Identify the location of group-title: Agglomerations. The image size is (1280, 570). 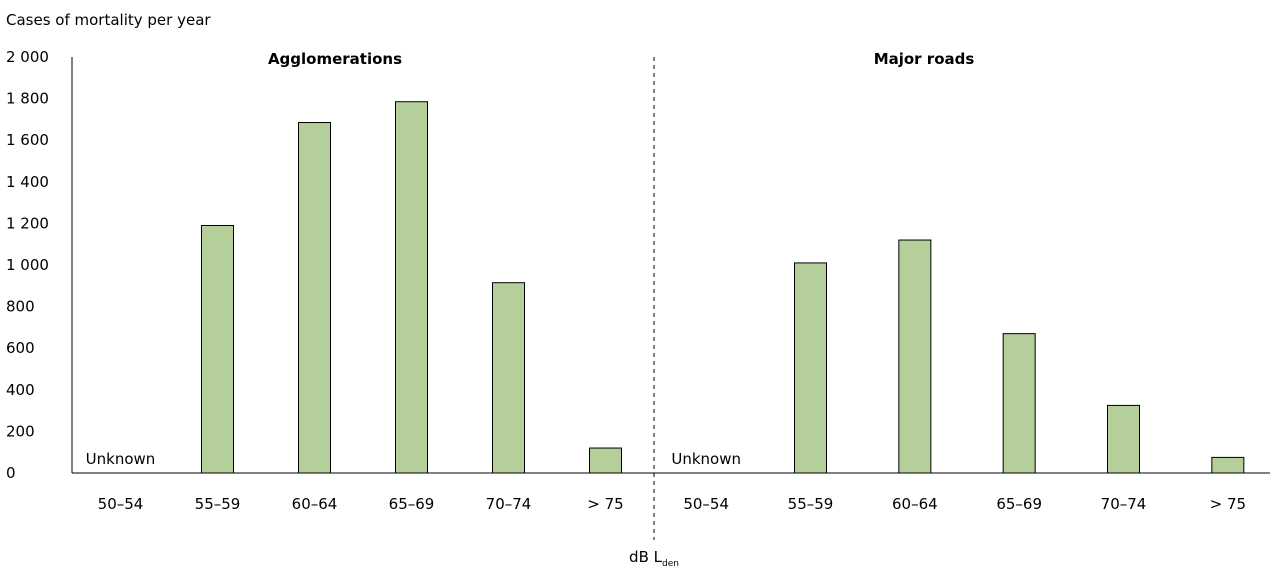
(335, 59).